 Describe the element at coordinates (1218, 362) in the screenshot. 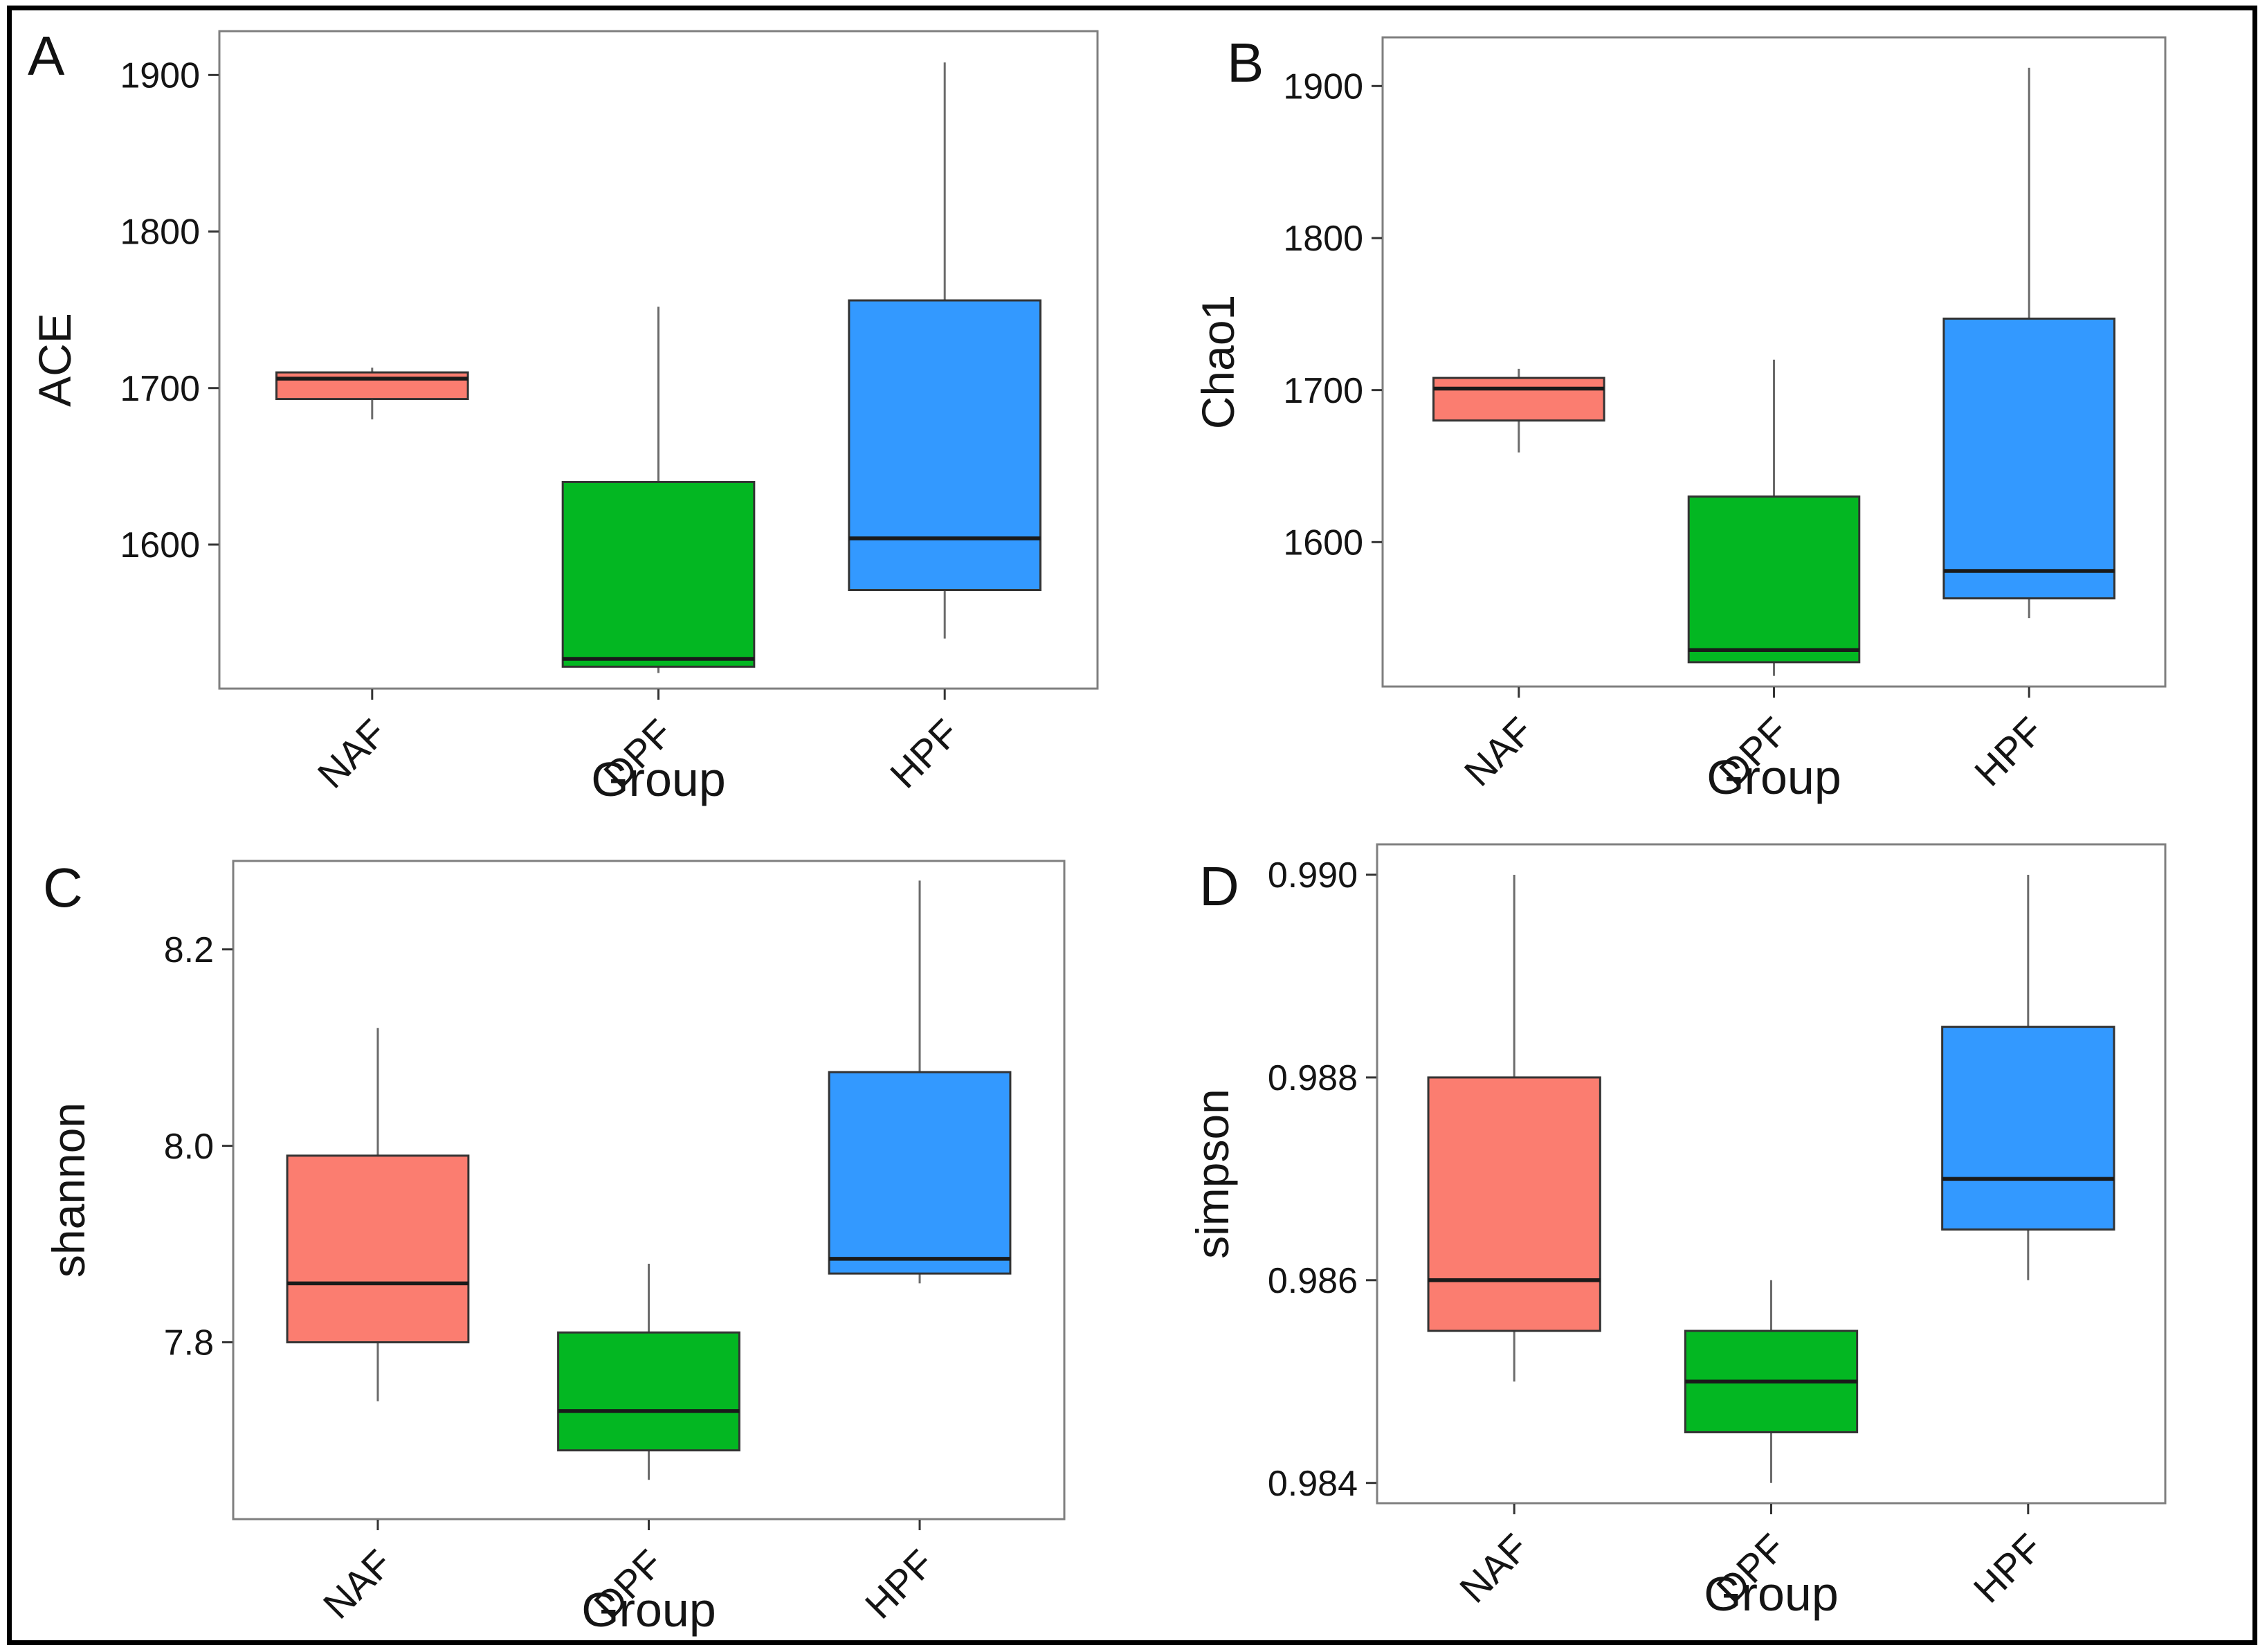

I see `y-axis-title: Chao1` at that location.